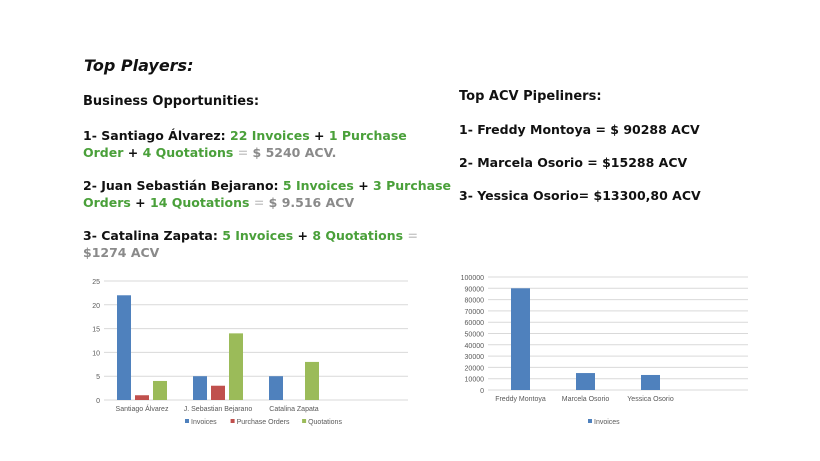 The height and width of the screenshot is (461, 820). What do you see at coordinates (188, 152) in the screenshot?
I see `item-quotations: 4 Quotations` at bounding box center [188, 152].